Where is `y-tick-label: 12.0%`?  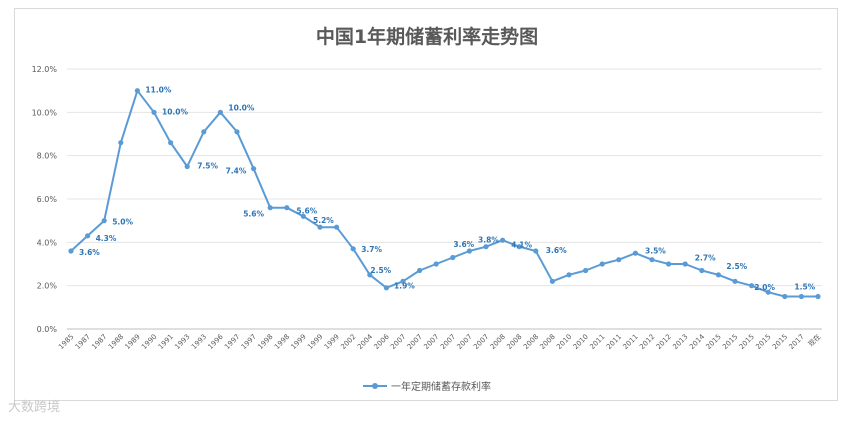 y-tick-label: 12.0% is located at coordinates (45, 69).